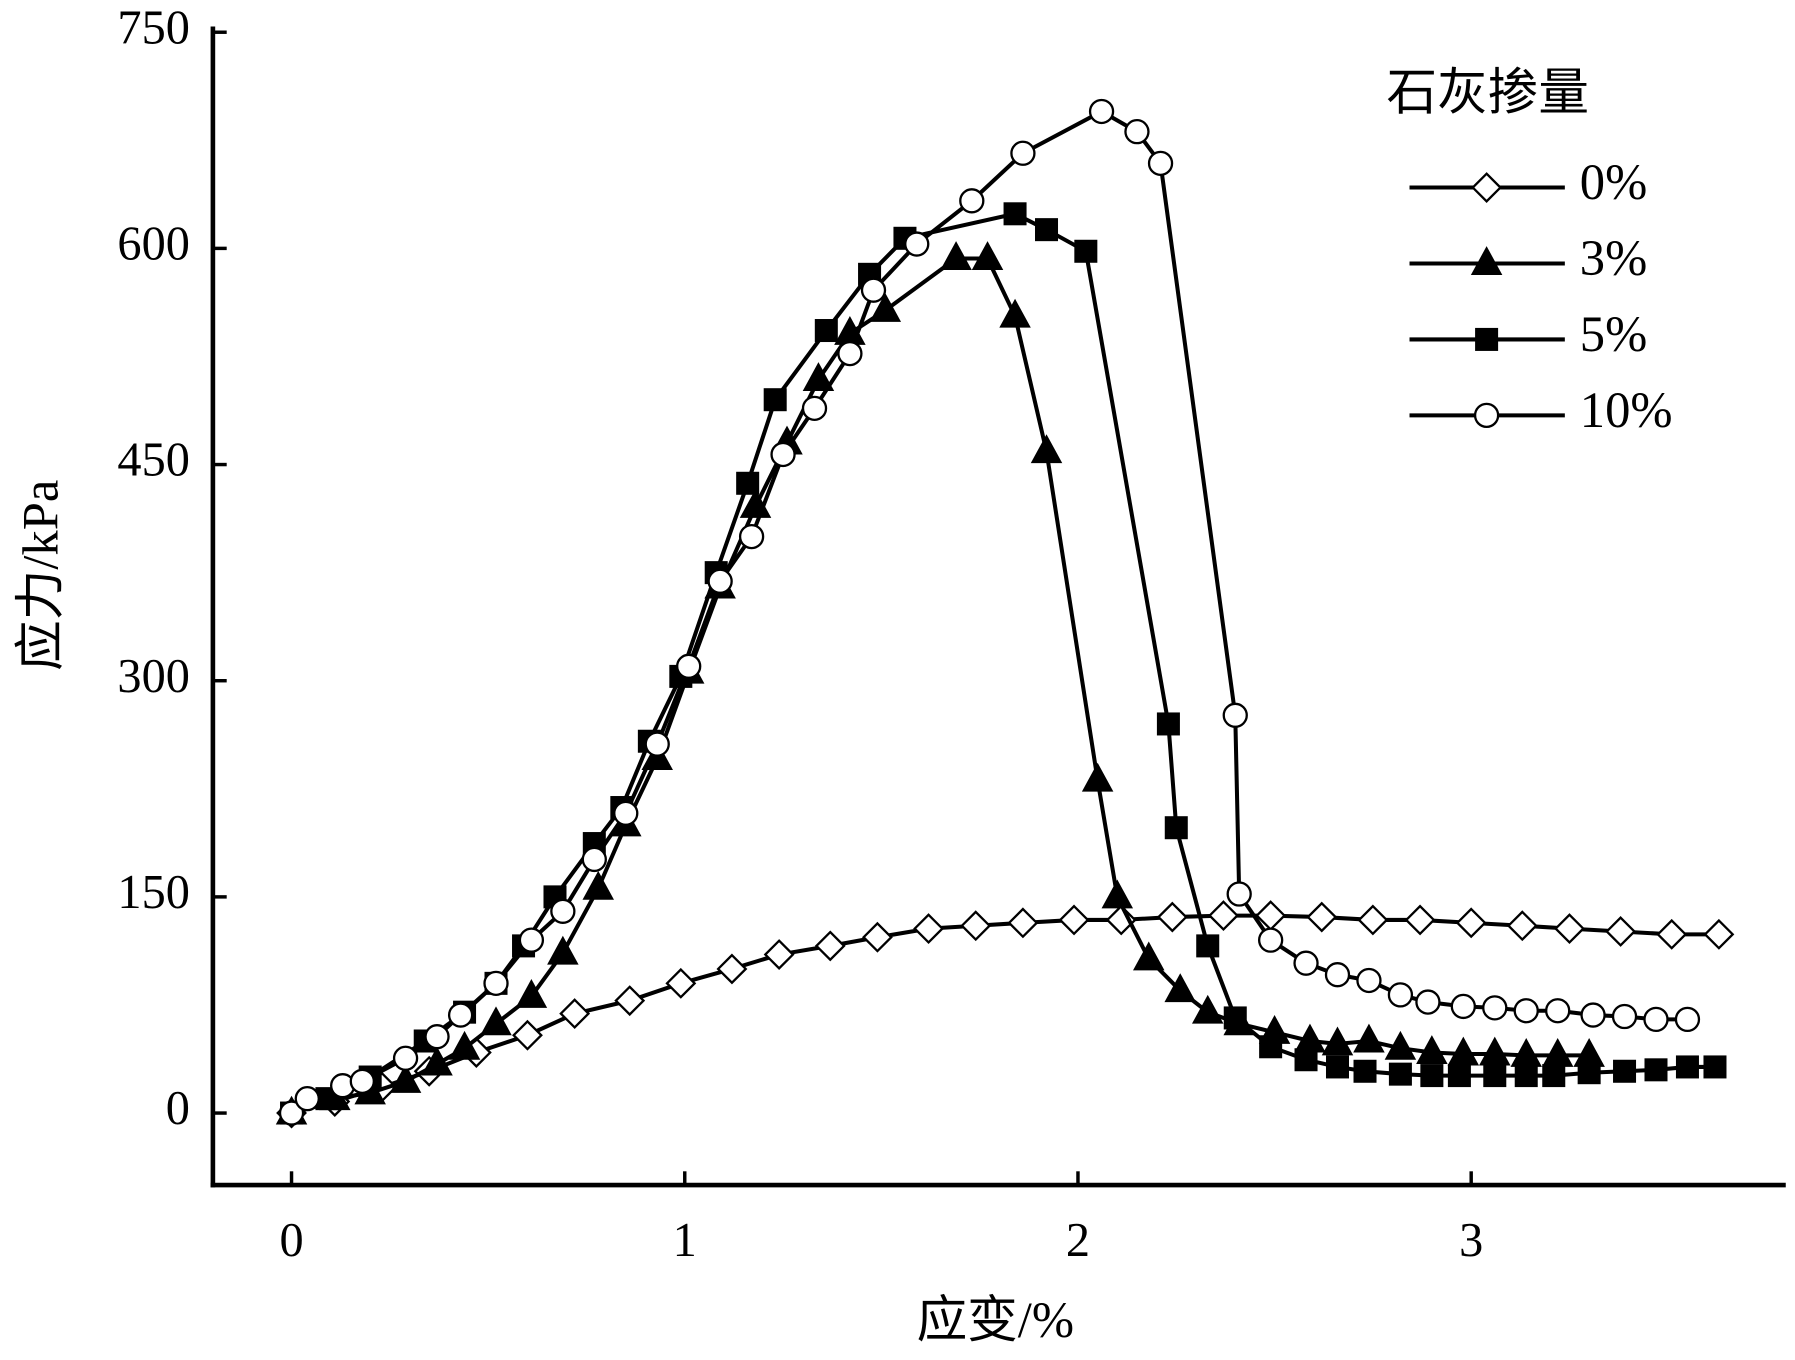 The height and width of the screenshot is (1360, 1795). What do you see at coordinates (1487, 339) in the screenshot?
I see `legend-marker` at bounding box center [1487, 339].